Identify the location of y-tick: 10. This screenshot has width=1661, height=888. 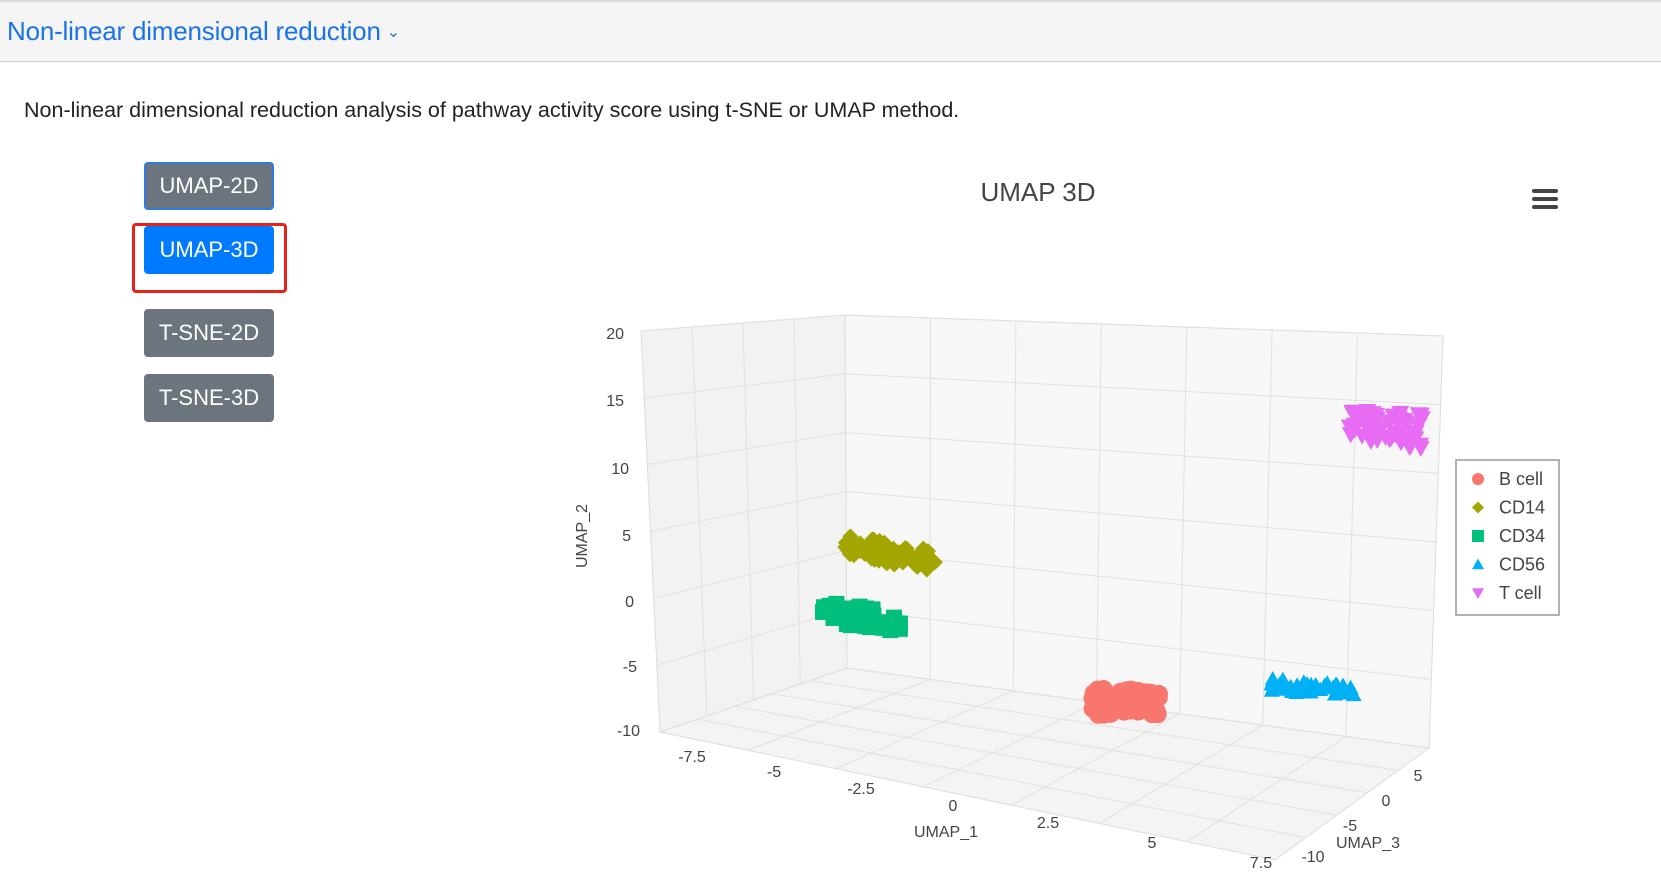
(620, 469).